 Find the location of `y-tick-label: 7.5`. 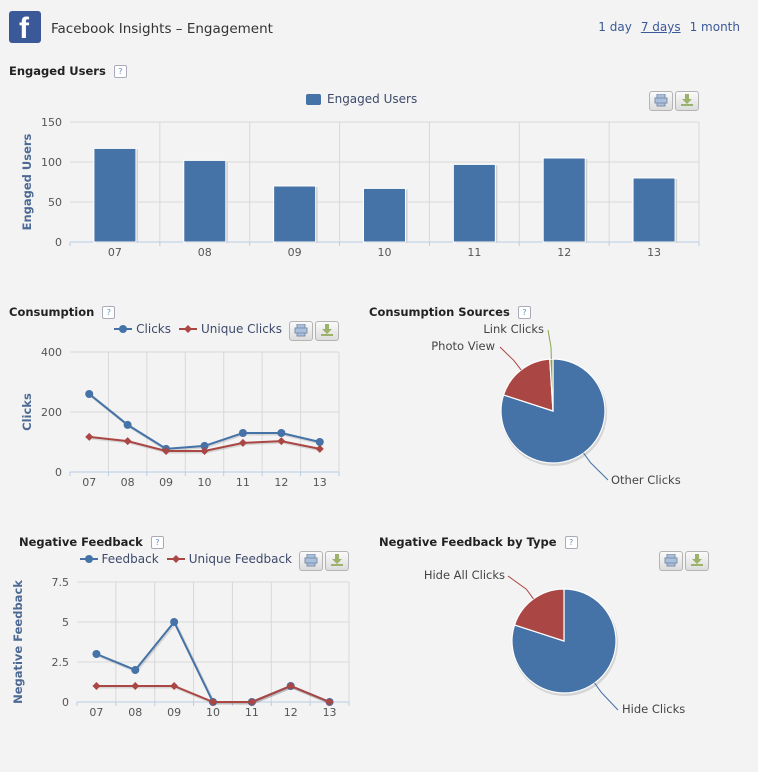

y-tick-label: 7.5 is located at coordinates (61, 582).